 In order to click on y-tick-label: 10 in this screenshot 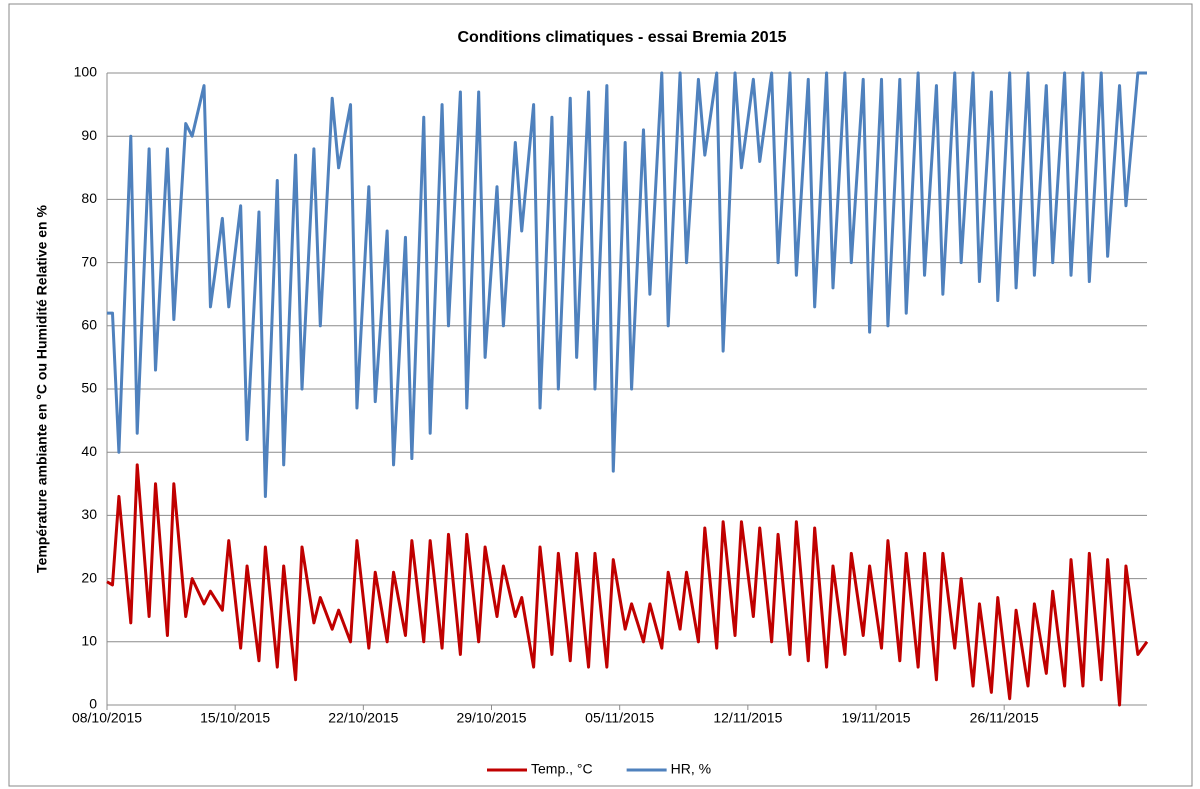, I will do `click(89, 641)`.